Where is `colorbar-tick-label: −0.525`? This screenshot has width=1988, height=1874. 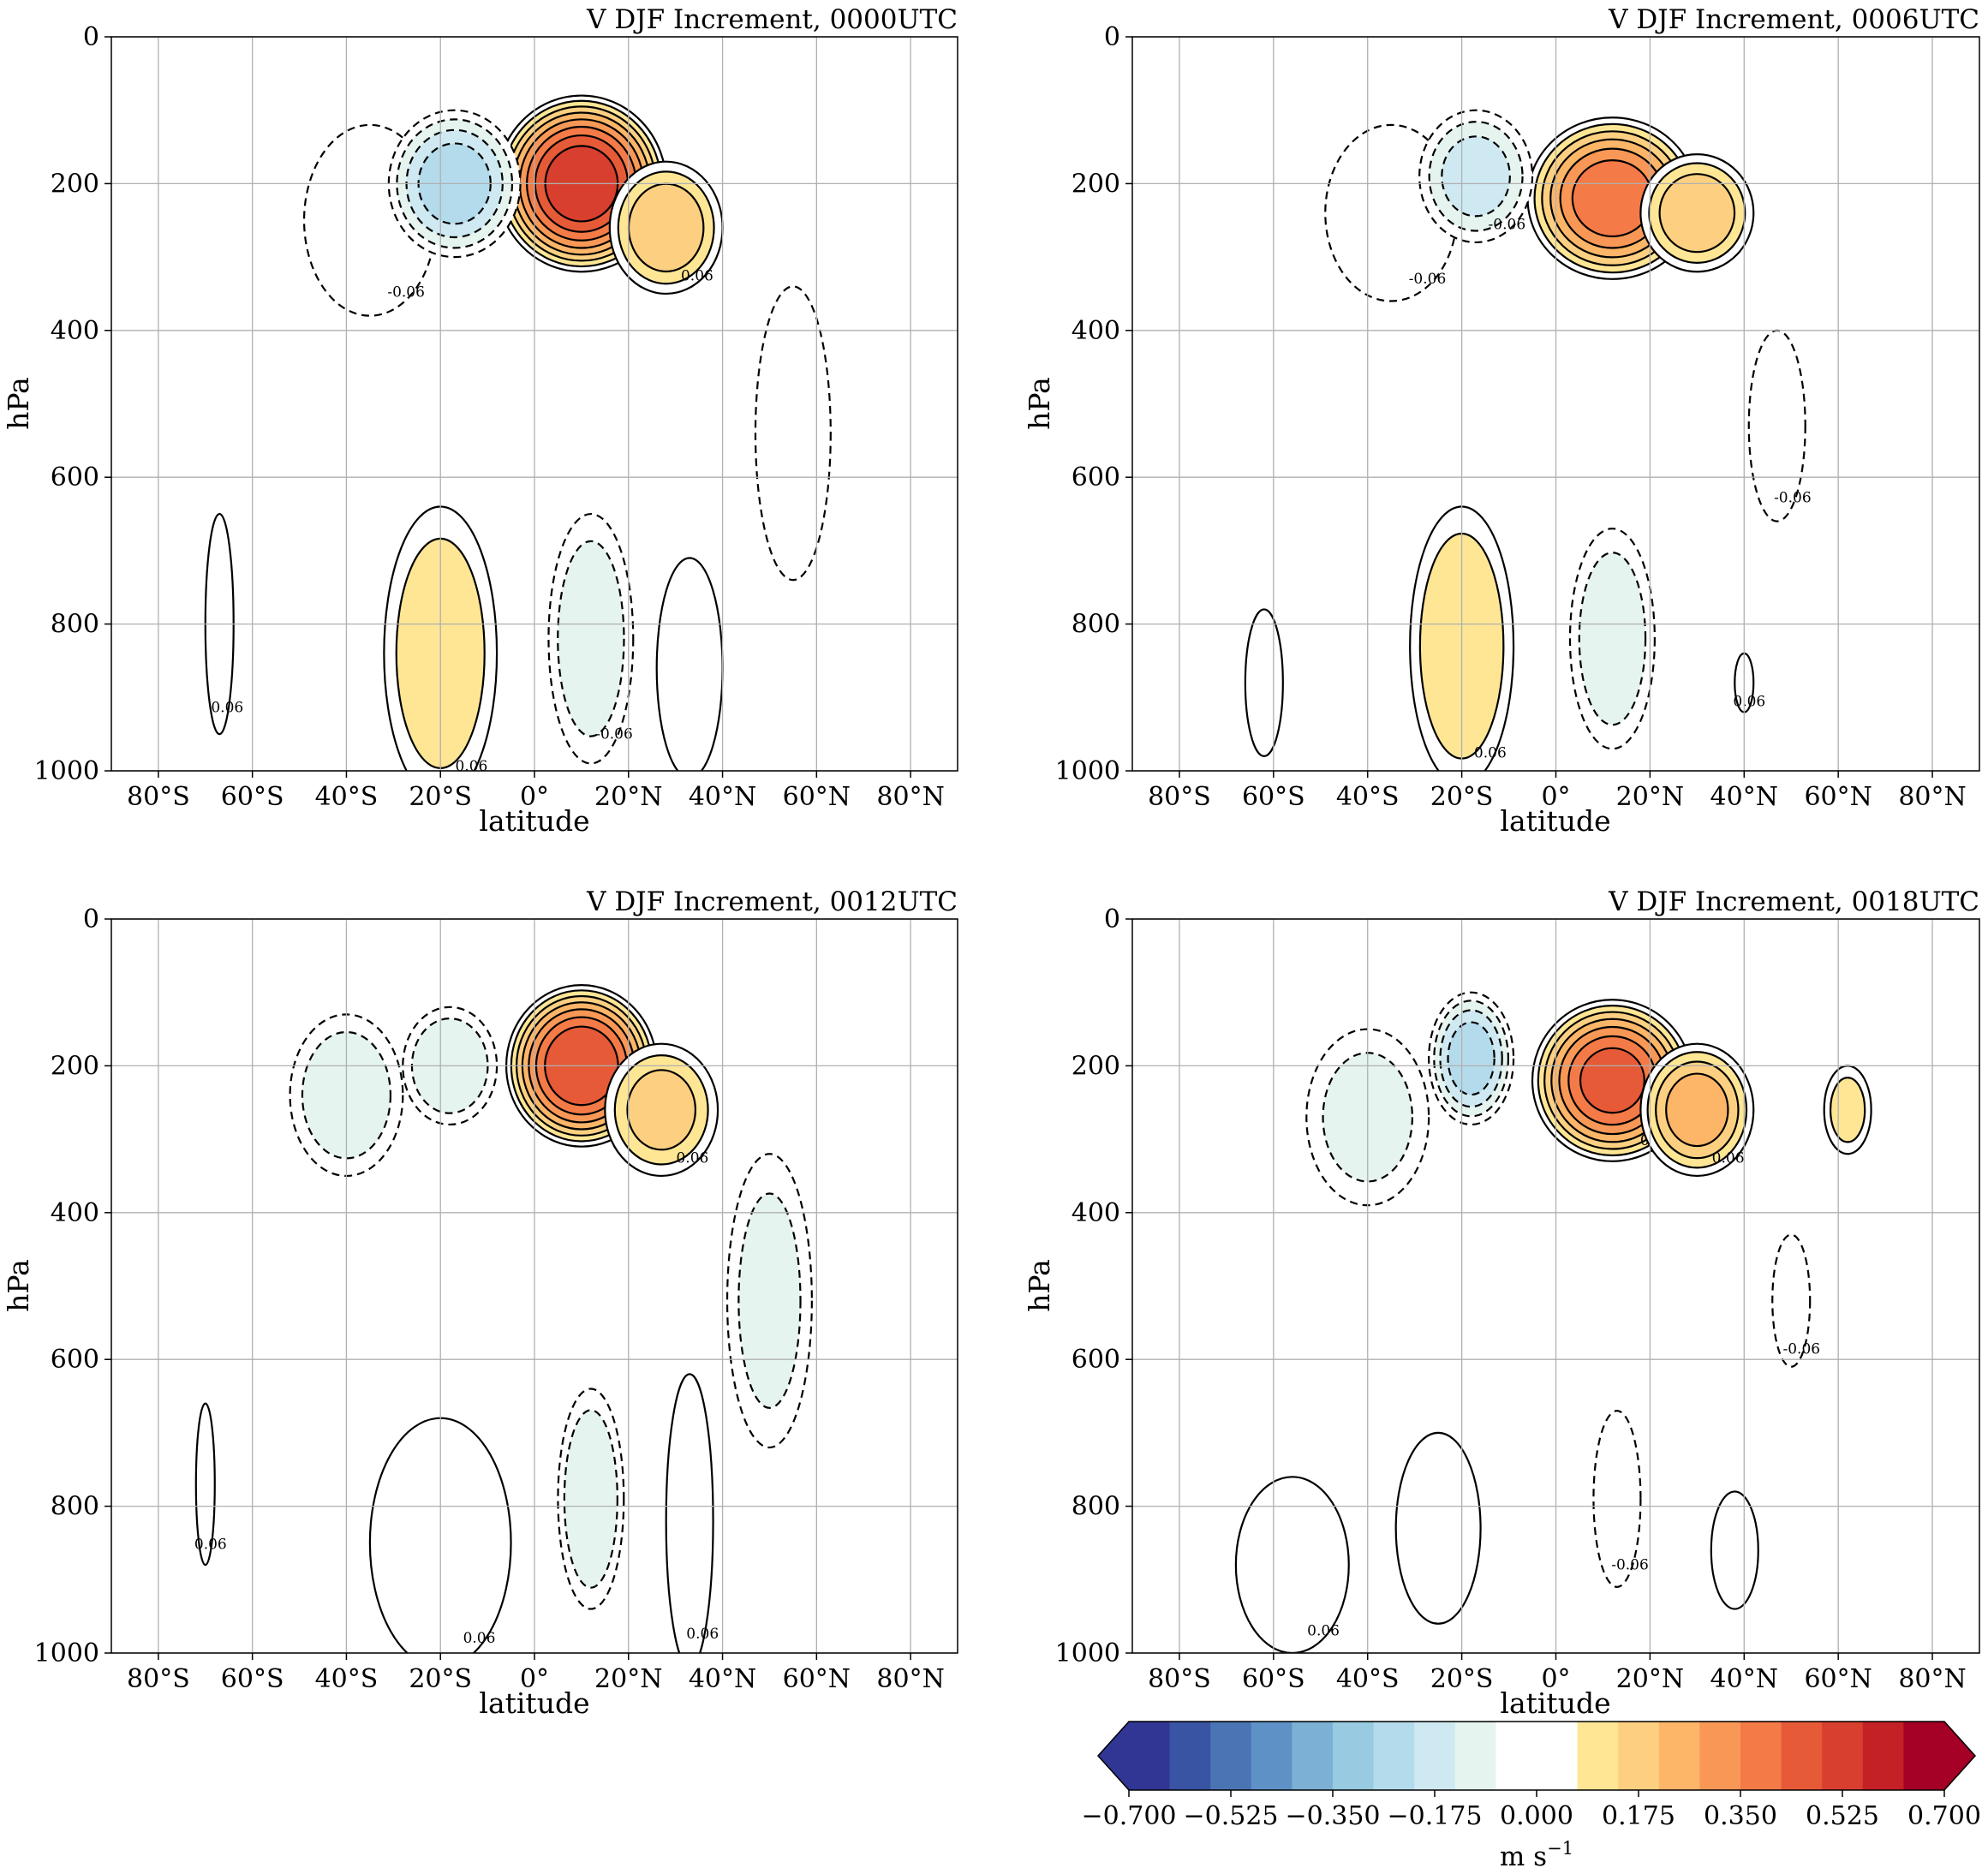 colorbar-tick-label: −0.525 is located at coordinates (1230, 1816).